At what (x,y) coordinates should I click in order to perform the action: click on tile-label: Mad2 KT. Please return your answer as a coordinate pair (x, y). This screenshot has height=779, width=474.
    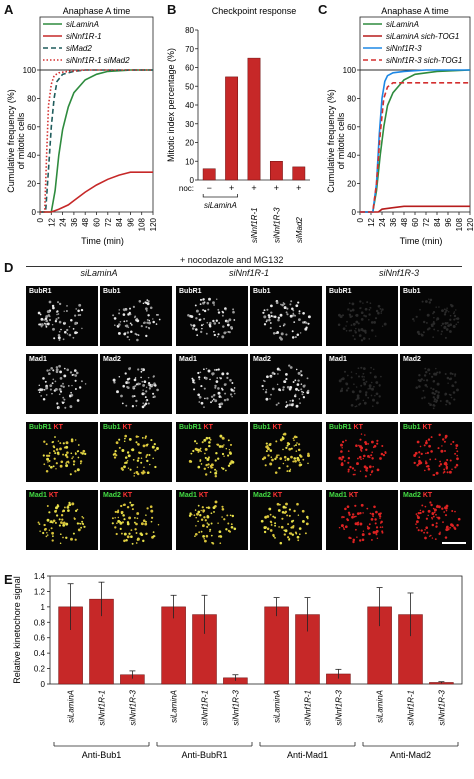
    Looking at the image, I should click on (417, 495).